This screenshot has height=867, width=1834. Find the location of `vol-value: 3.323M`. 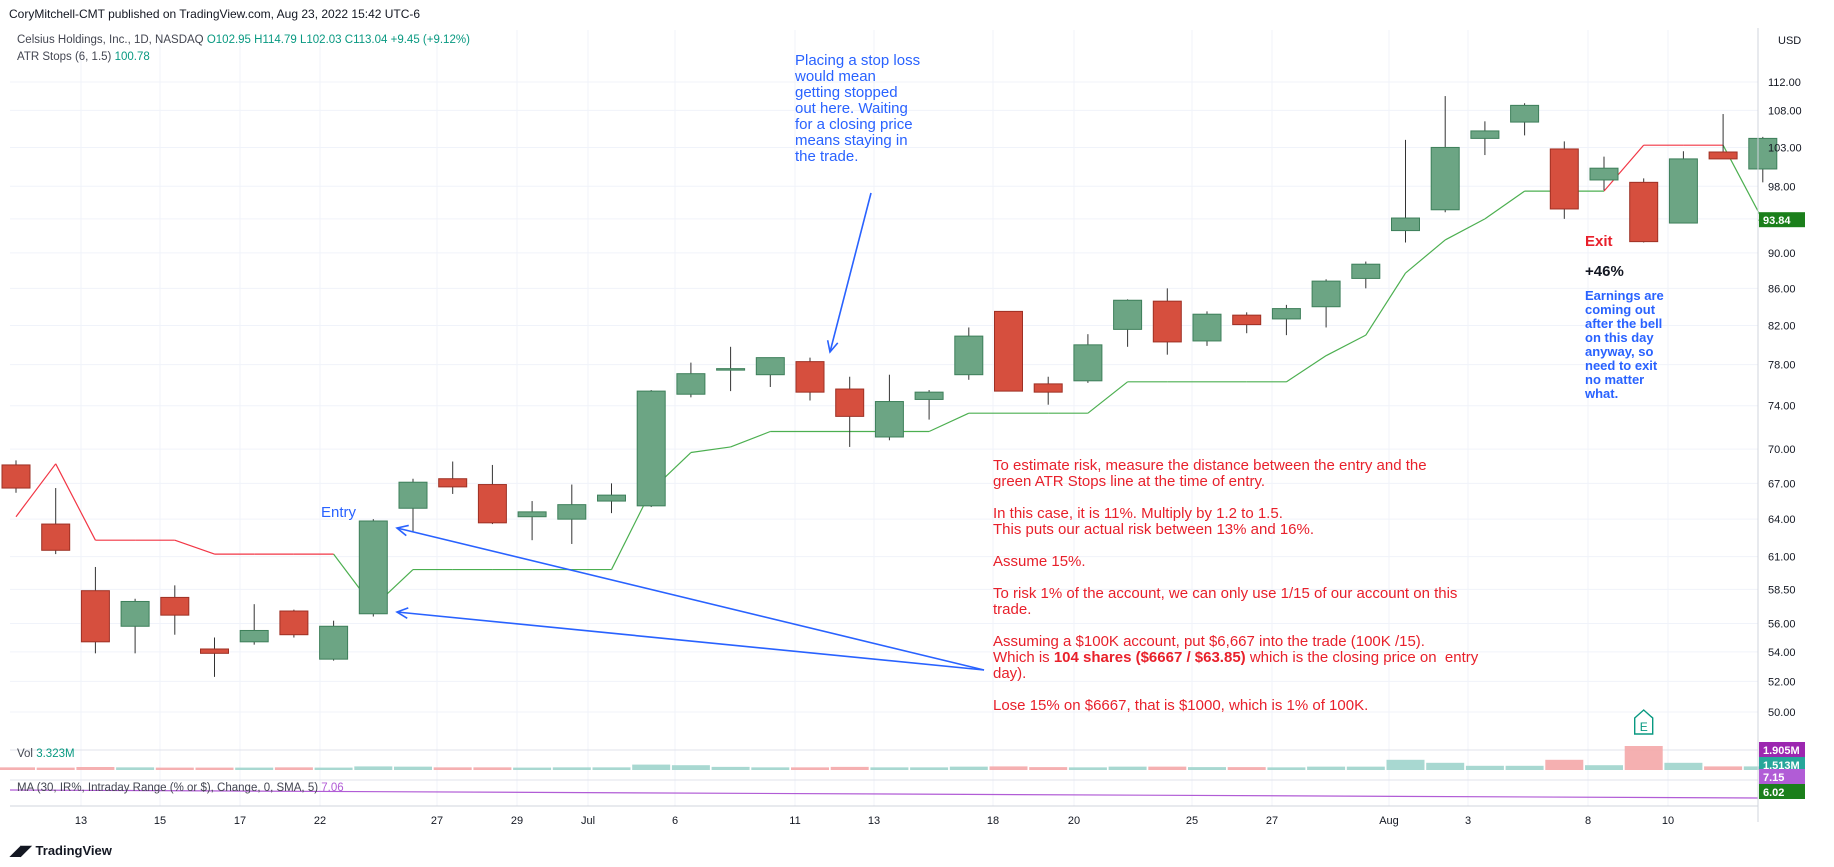

vol-value: 3.323M is located at coordinates (55, 754).